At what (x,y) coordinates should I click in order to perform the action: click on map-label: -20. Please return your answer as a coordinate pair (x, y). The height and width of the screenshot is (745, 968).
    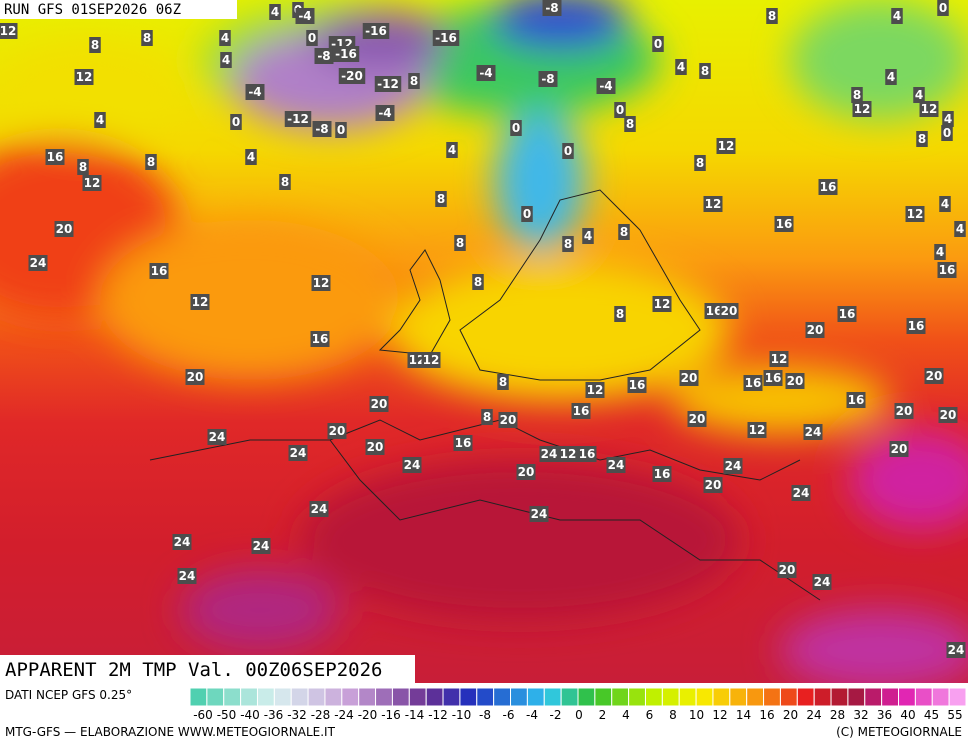
    Looking at the image, I should click on (352, 76).